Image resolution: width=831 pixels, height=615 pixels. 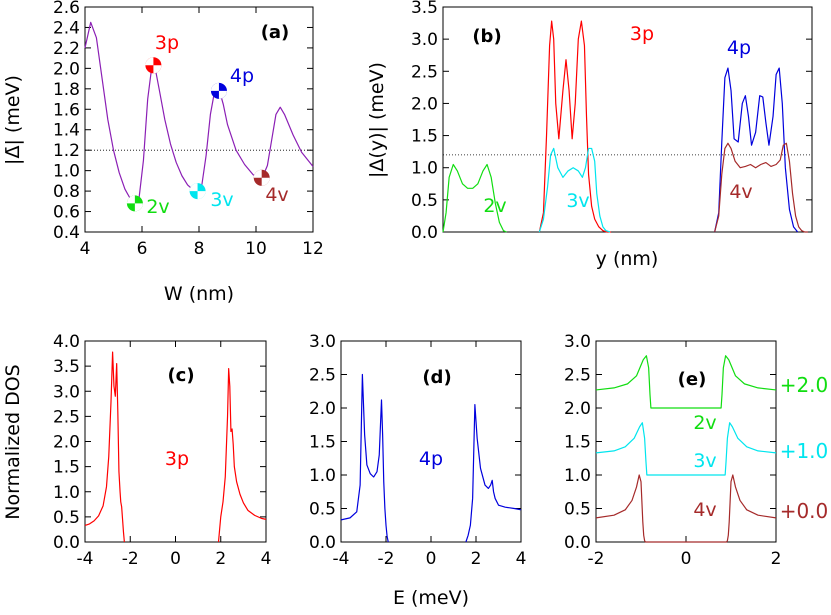 I want to click on panel-c-panel-label: (c), so click(x=180, y=375).